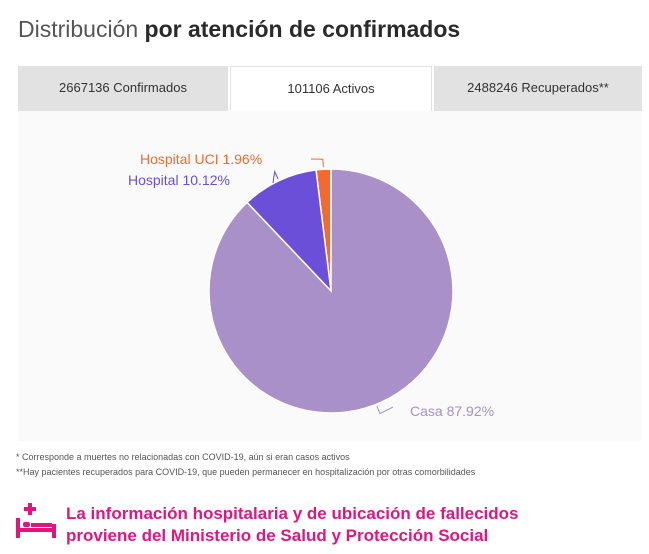 This screenshot has width=649, height=554. I want to click on tab-confirmados: 2667136 Confirmados, so click(123, 89).